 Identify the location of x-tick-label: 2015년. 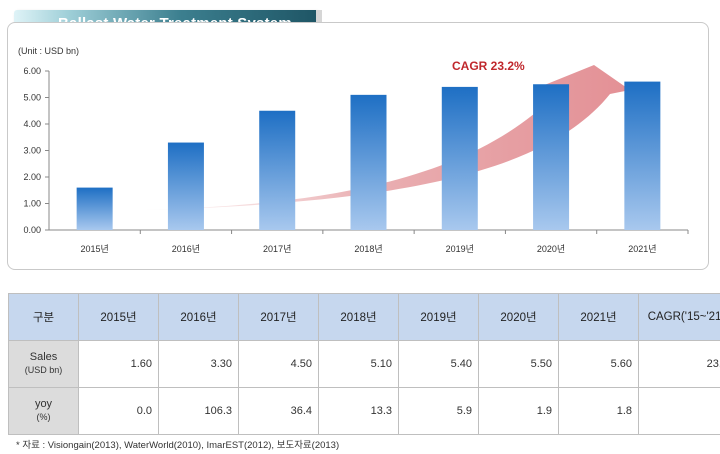
(94, 249).